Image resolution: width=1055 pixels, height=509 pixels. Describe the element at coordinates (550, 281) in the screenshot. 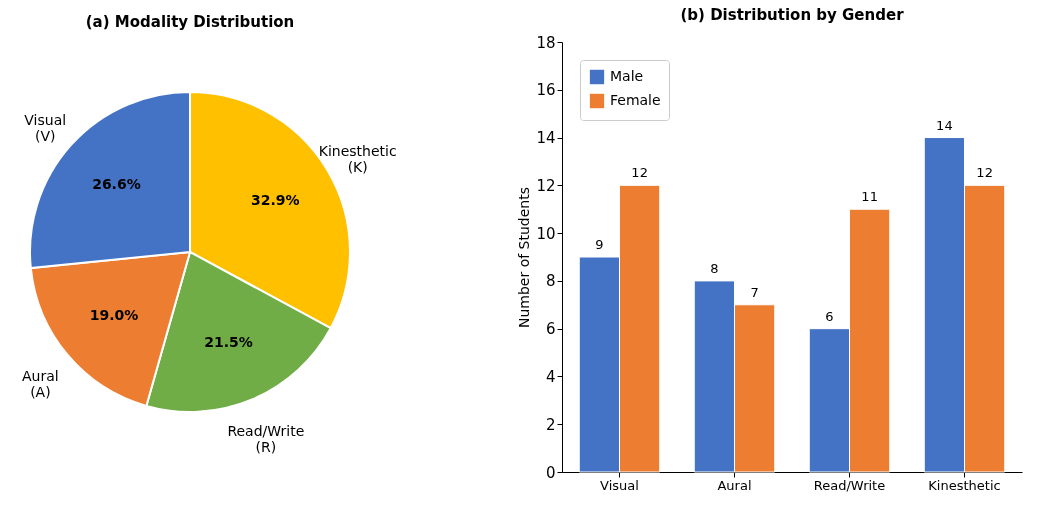

I see `y-tick-label: 8` at that location.